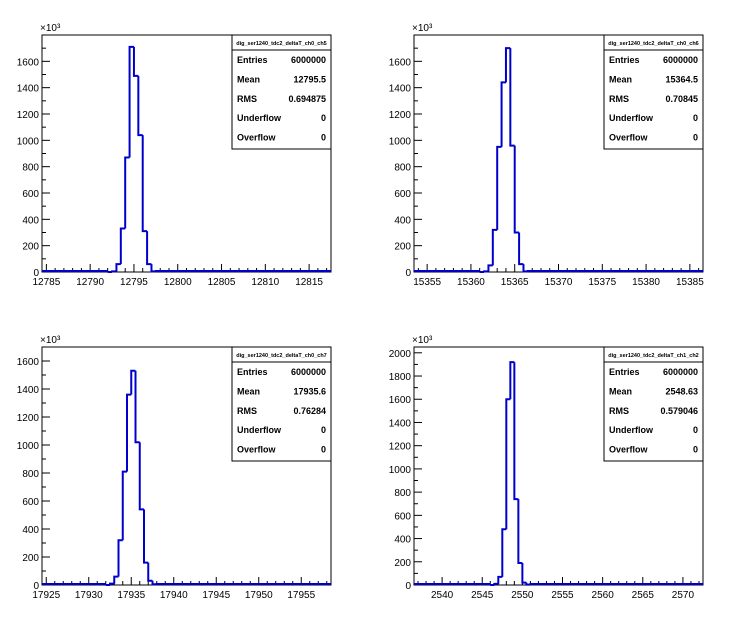 This screenshot has height=622, width=746. Describe the element at coordinates (257, 450) in the screenshot. I see `stats-row-label: Overflow` at that location.